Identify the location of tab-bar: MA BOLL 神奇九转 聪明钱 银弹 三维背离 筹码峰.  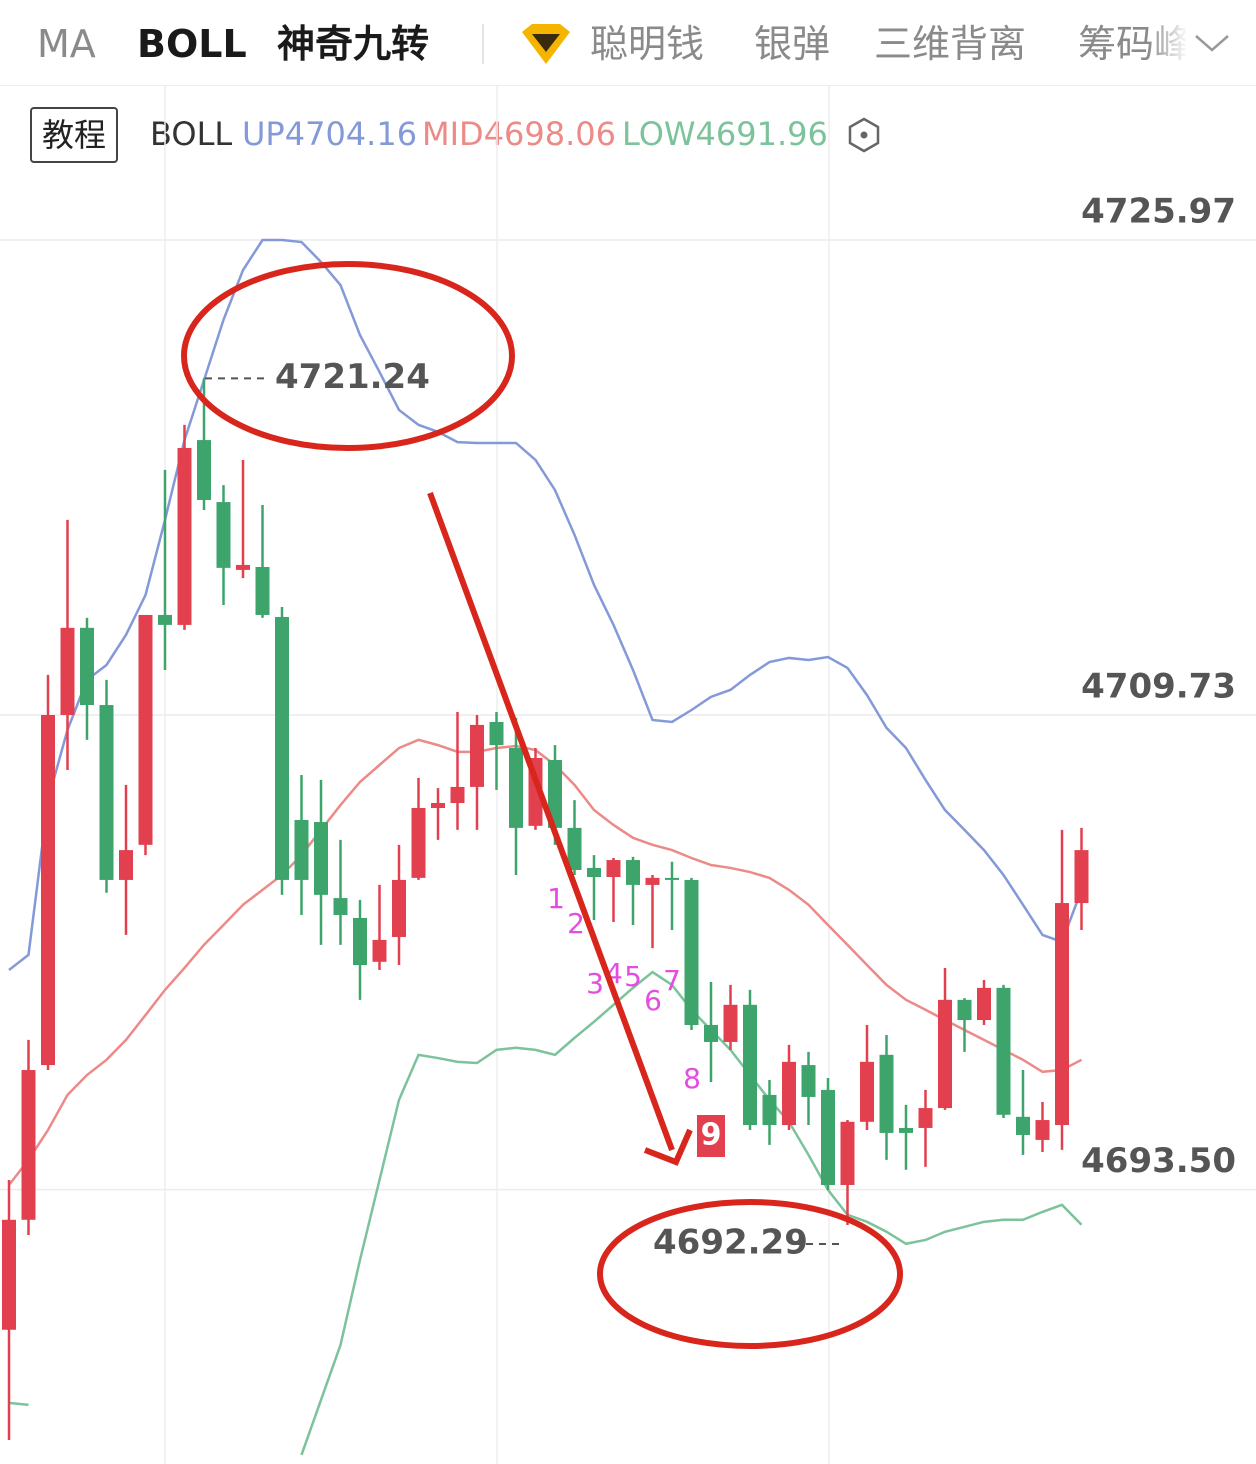
(628, 43).